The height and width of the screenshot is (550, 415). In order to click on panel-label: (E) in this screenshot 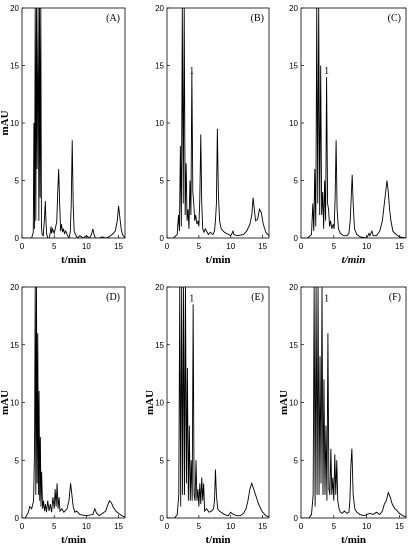, I will do `click(257, 297)`.